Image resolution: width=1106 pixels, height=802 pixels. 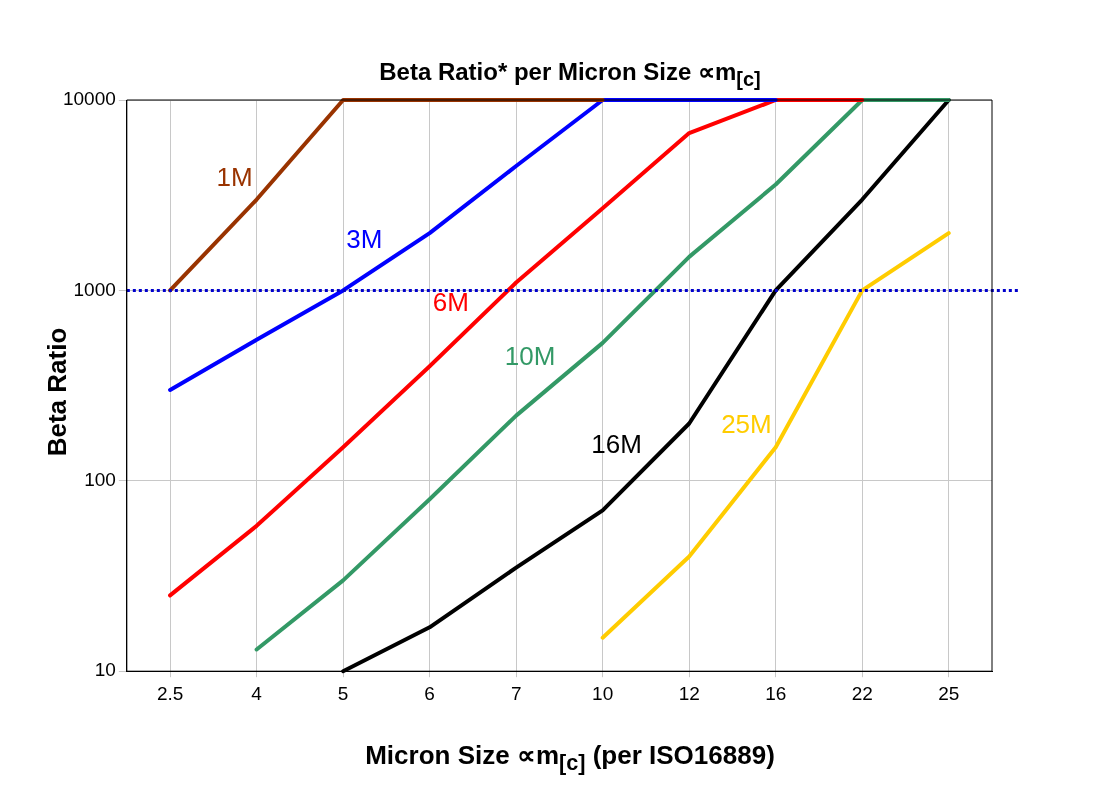 What do you see at coordinates (57, 392) in the screenshot?
I see `y-axis-title: Beta Ratio` at bounding box center [57, 392].